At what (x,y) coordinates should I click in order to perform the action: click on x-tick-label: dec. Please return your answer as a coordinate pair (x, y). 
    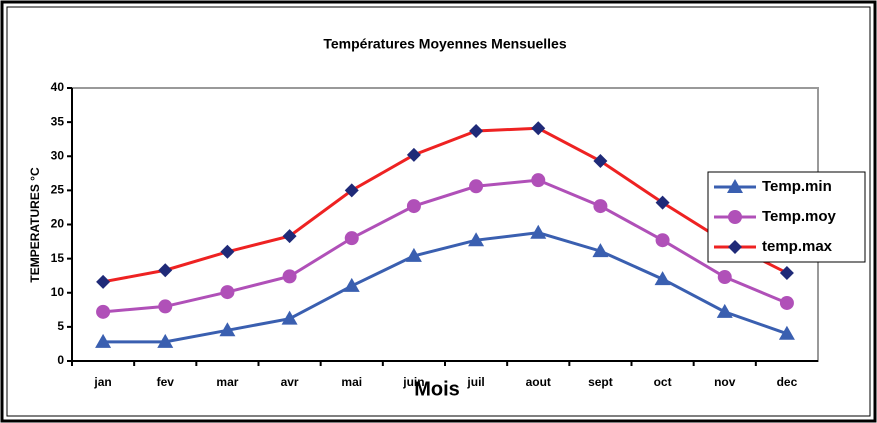
    Looking at the image, I should click on (787, 382).